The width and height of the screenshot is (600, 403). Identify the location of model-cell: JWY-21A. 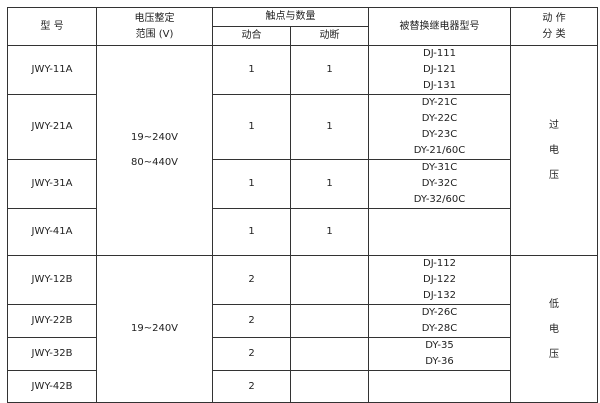
(52, 127).